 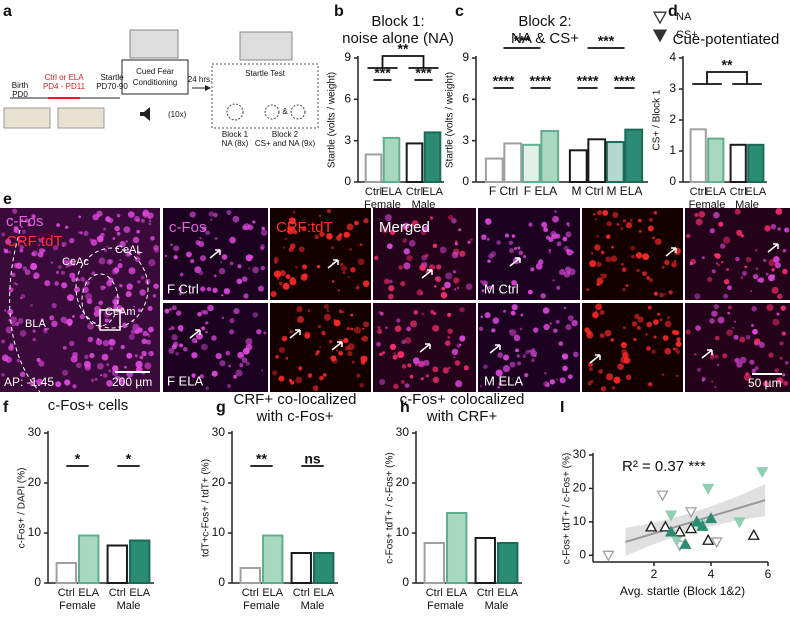 What do you see at coordinates (715, 192) in the screenshot?
I see `x-tick-label: ELA` at bounding box center [715, 192].